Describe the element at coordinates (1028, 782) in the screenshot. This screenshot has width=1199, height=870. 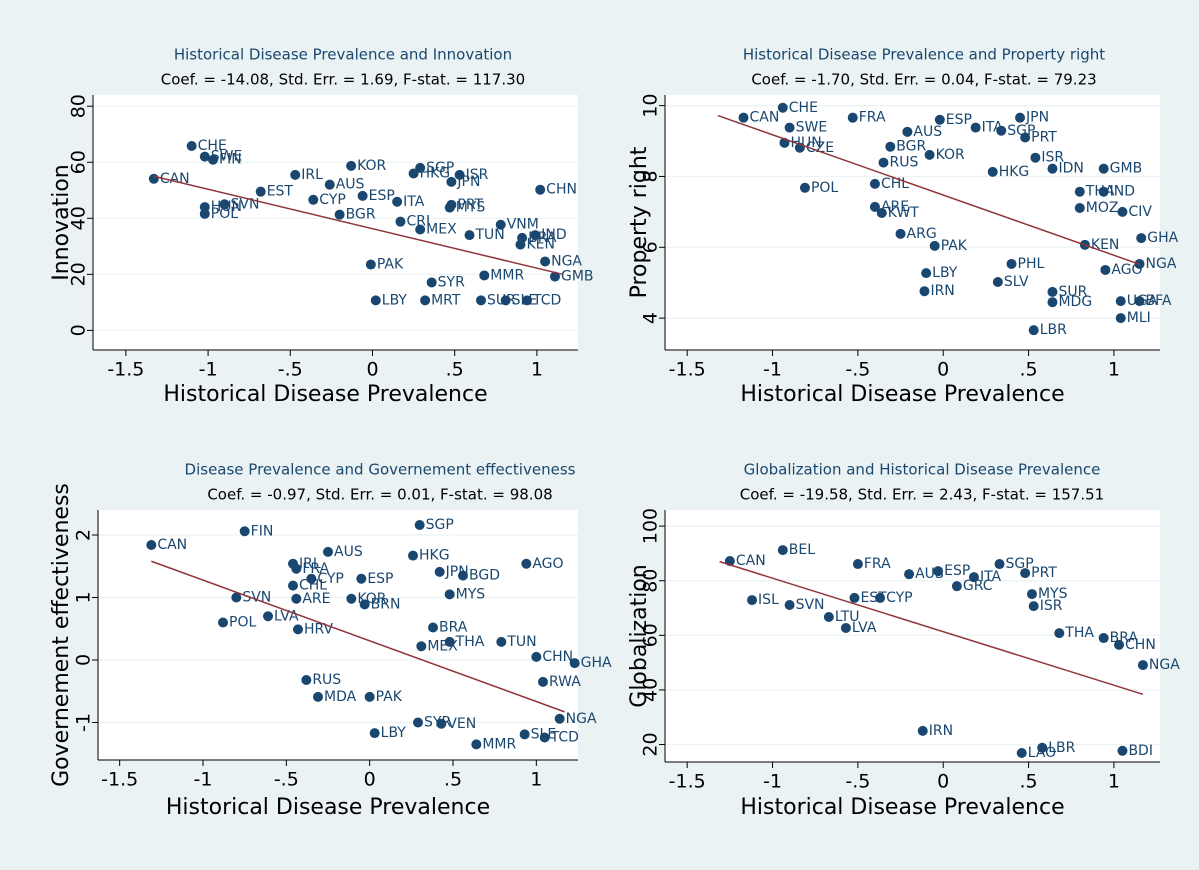
I see `x-tick-label: .5` at that location.